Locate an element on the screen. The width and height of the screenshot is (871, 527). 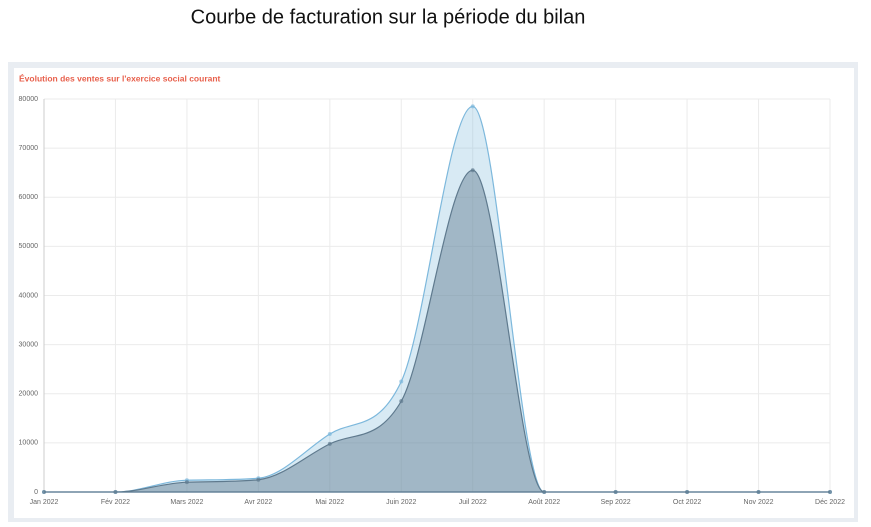
x-tick-label: Déc 2022 is located at coordinates (830, 502).